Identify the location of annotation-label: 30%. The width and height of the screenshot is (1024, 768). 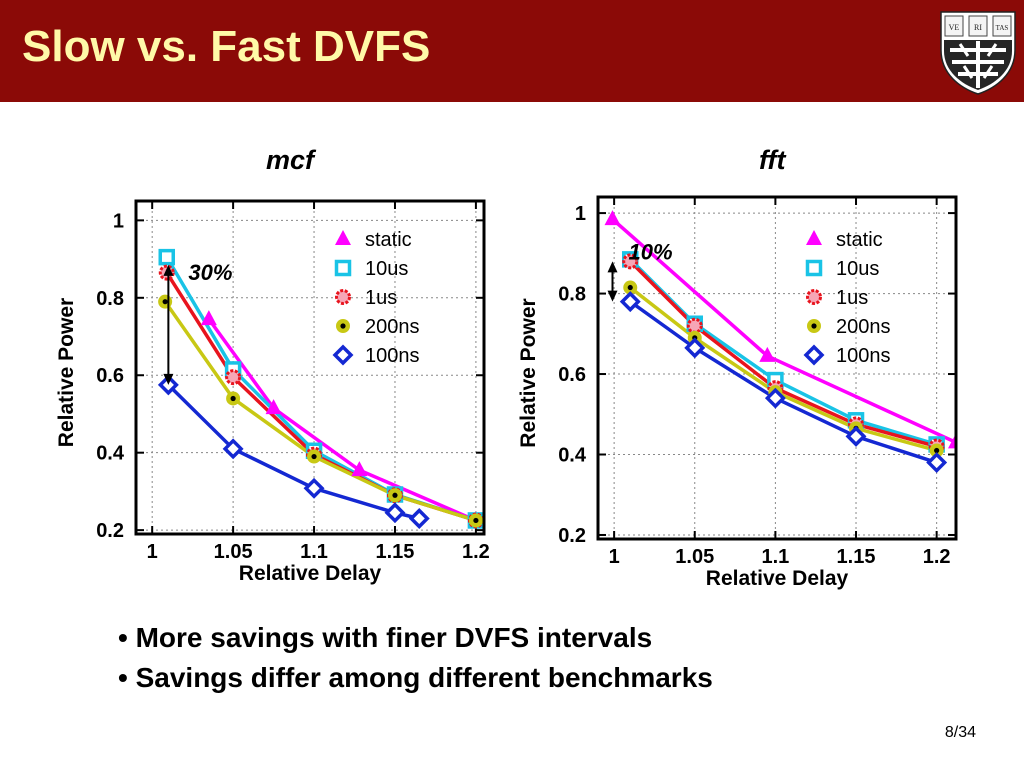
(210, 272).